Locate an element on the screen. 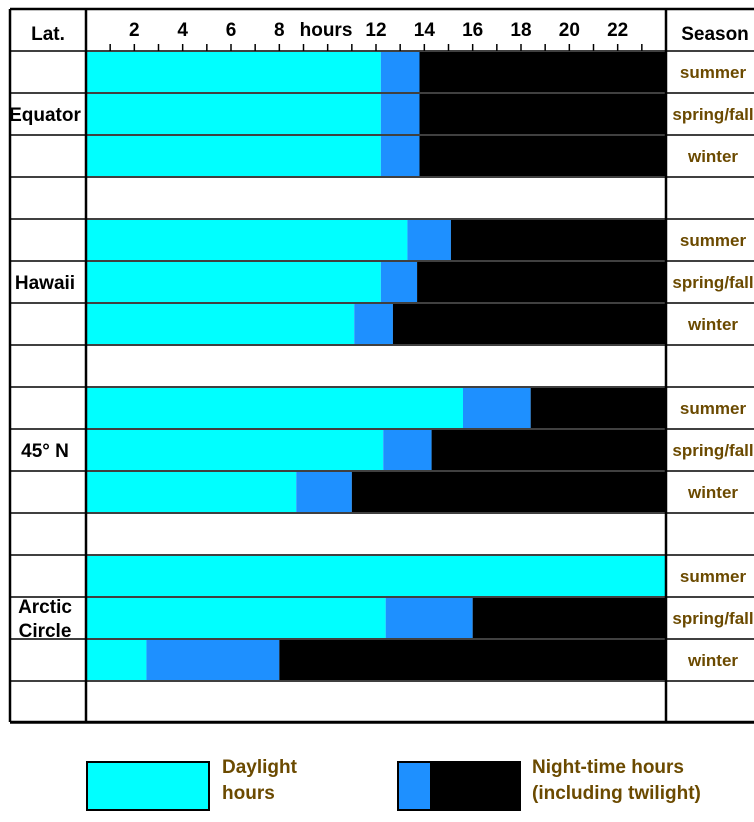  legend-night-label: Night-time hours (including twilight) is located at coordinates (616, 781).